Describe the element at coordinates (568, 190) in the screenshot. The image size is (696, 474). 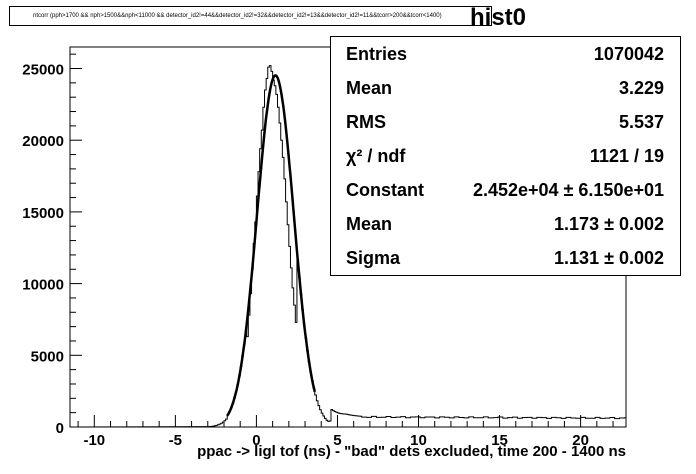
I see `stats-value: 2.452e+04 ± 6.150e+01` at that location.